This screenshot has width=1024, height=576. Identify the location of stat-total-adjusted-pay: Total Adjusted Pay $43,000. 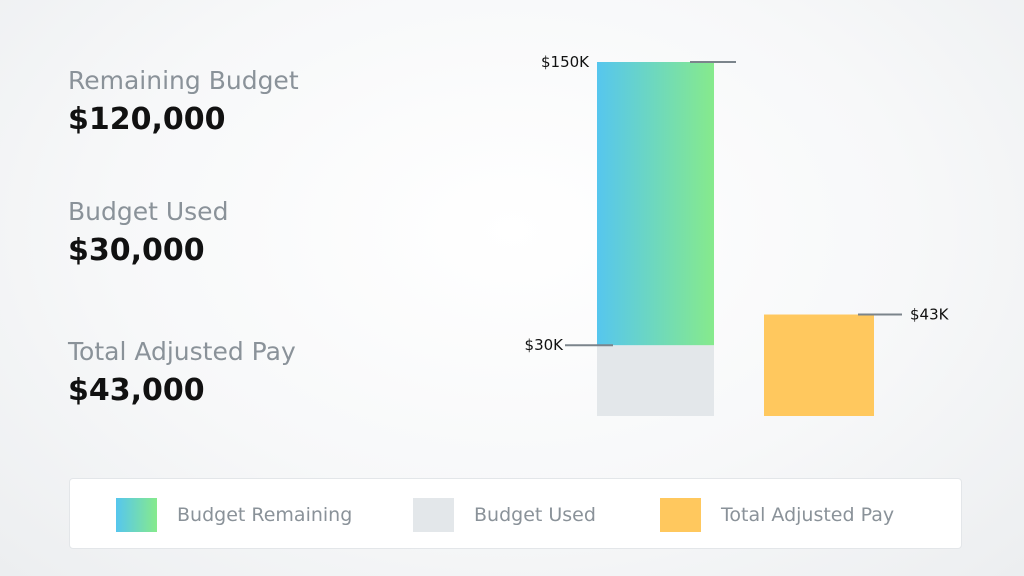
(182, 373).